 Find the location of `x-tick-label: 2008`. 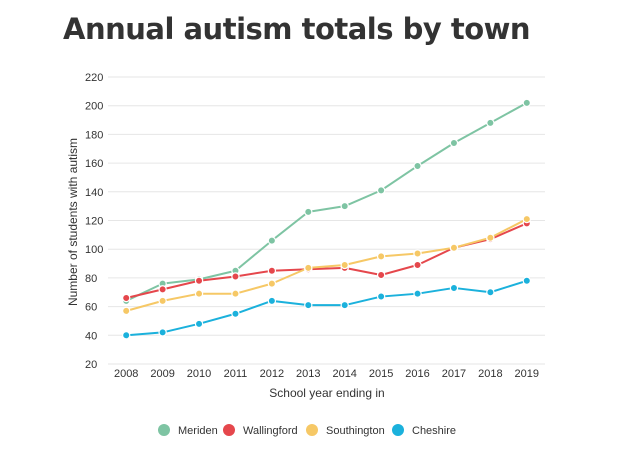

x-tick-label: 2008 is located at coordinates (126, 374).